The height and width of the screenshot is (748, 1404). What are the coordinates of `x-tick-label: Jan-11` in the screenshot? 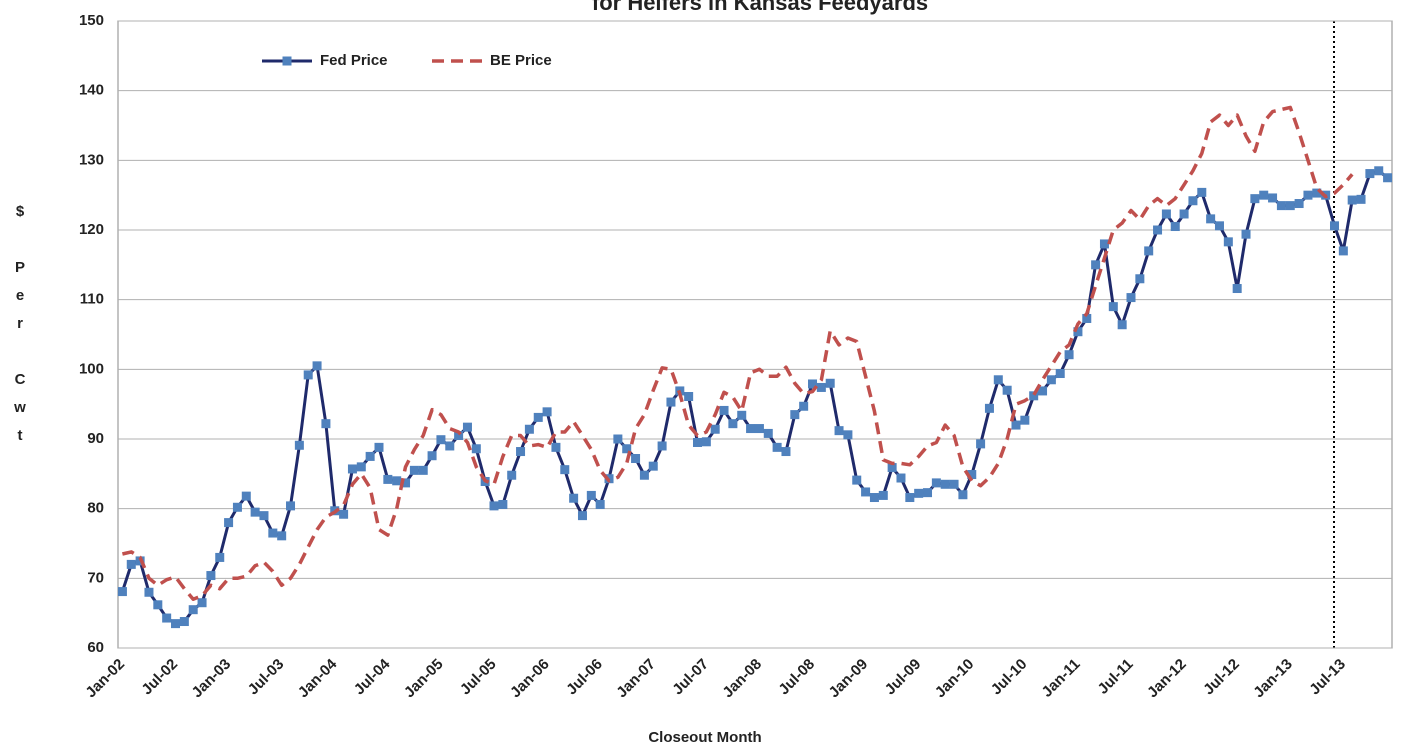 It's located at (1061, 678).